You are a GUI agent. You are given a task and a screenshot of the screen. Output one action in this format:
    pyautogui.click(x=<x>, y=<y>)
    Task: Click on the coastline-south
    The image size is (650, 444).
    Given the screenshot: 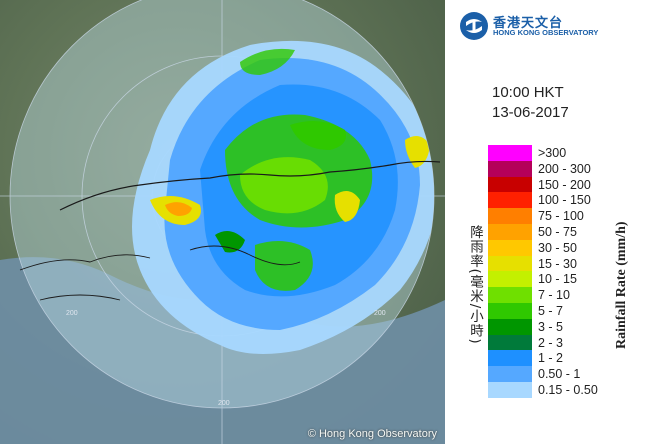 What is the action you would take?
    pyautogui.click(x=245, y=255)
    